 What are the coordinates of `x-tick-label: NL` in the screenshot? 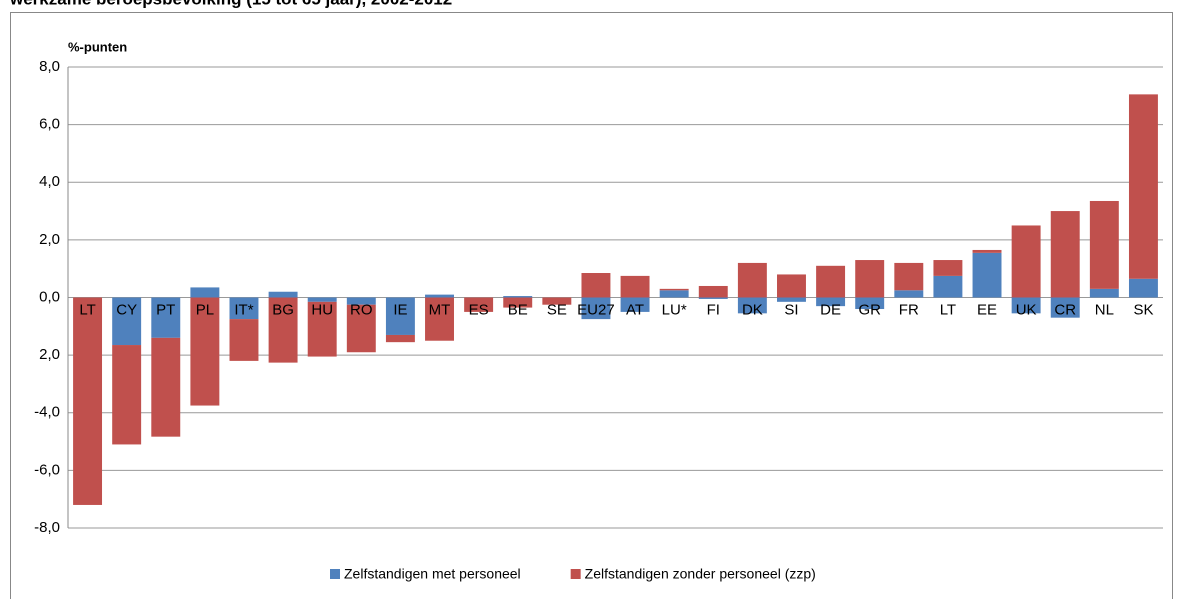 It's located at (1104, 309).